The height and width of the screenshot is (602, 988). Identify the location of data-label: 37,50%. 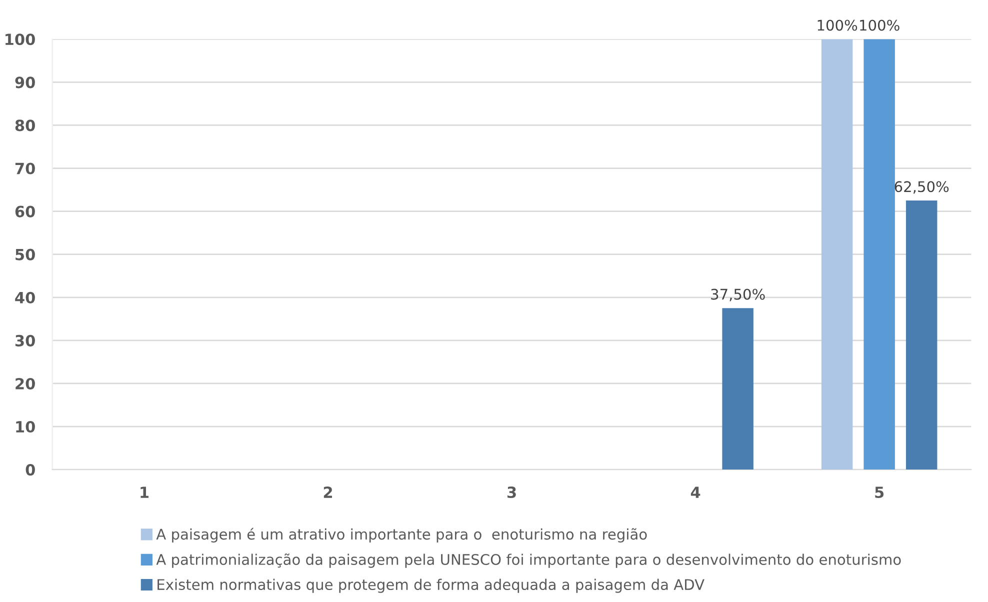
(738, 295).